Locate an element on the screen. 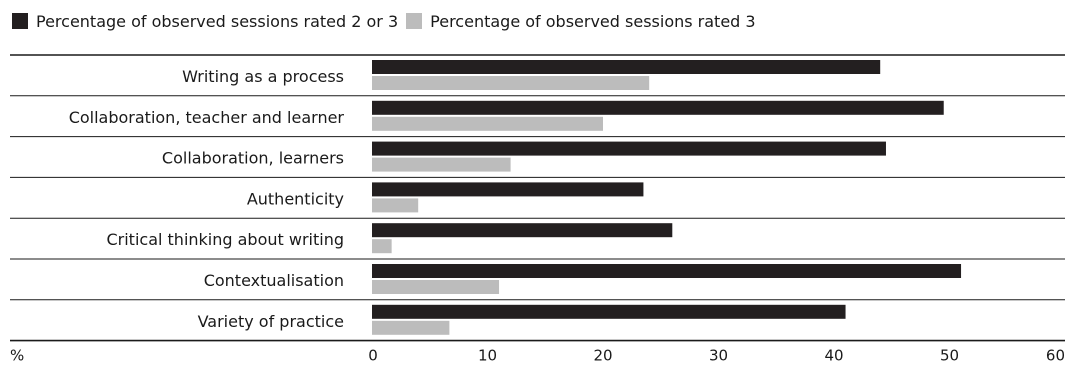 The width and height of the screenshot is (1070, 373). category-label-writing-as-a-process: Writing as a process is located at coordinates (263, 76).